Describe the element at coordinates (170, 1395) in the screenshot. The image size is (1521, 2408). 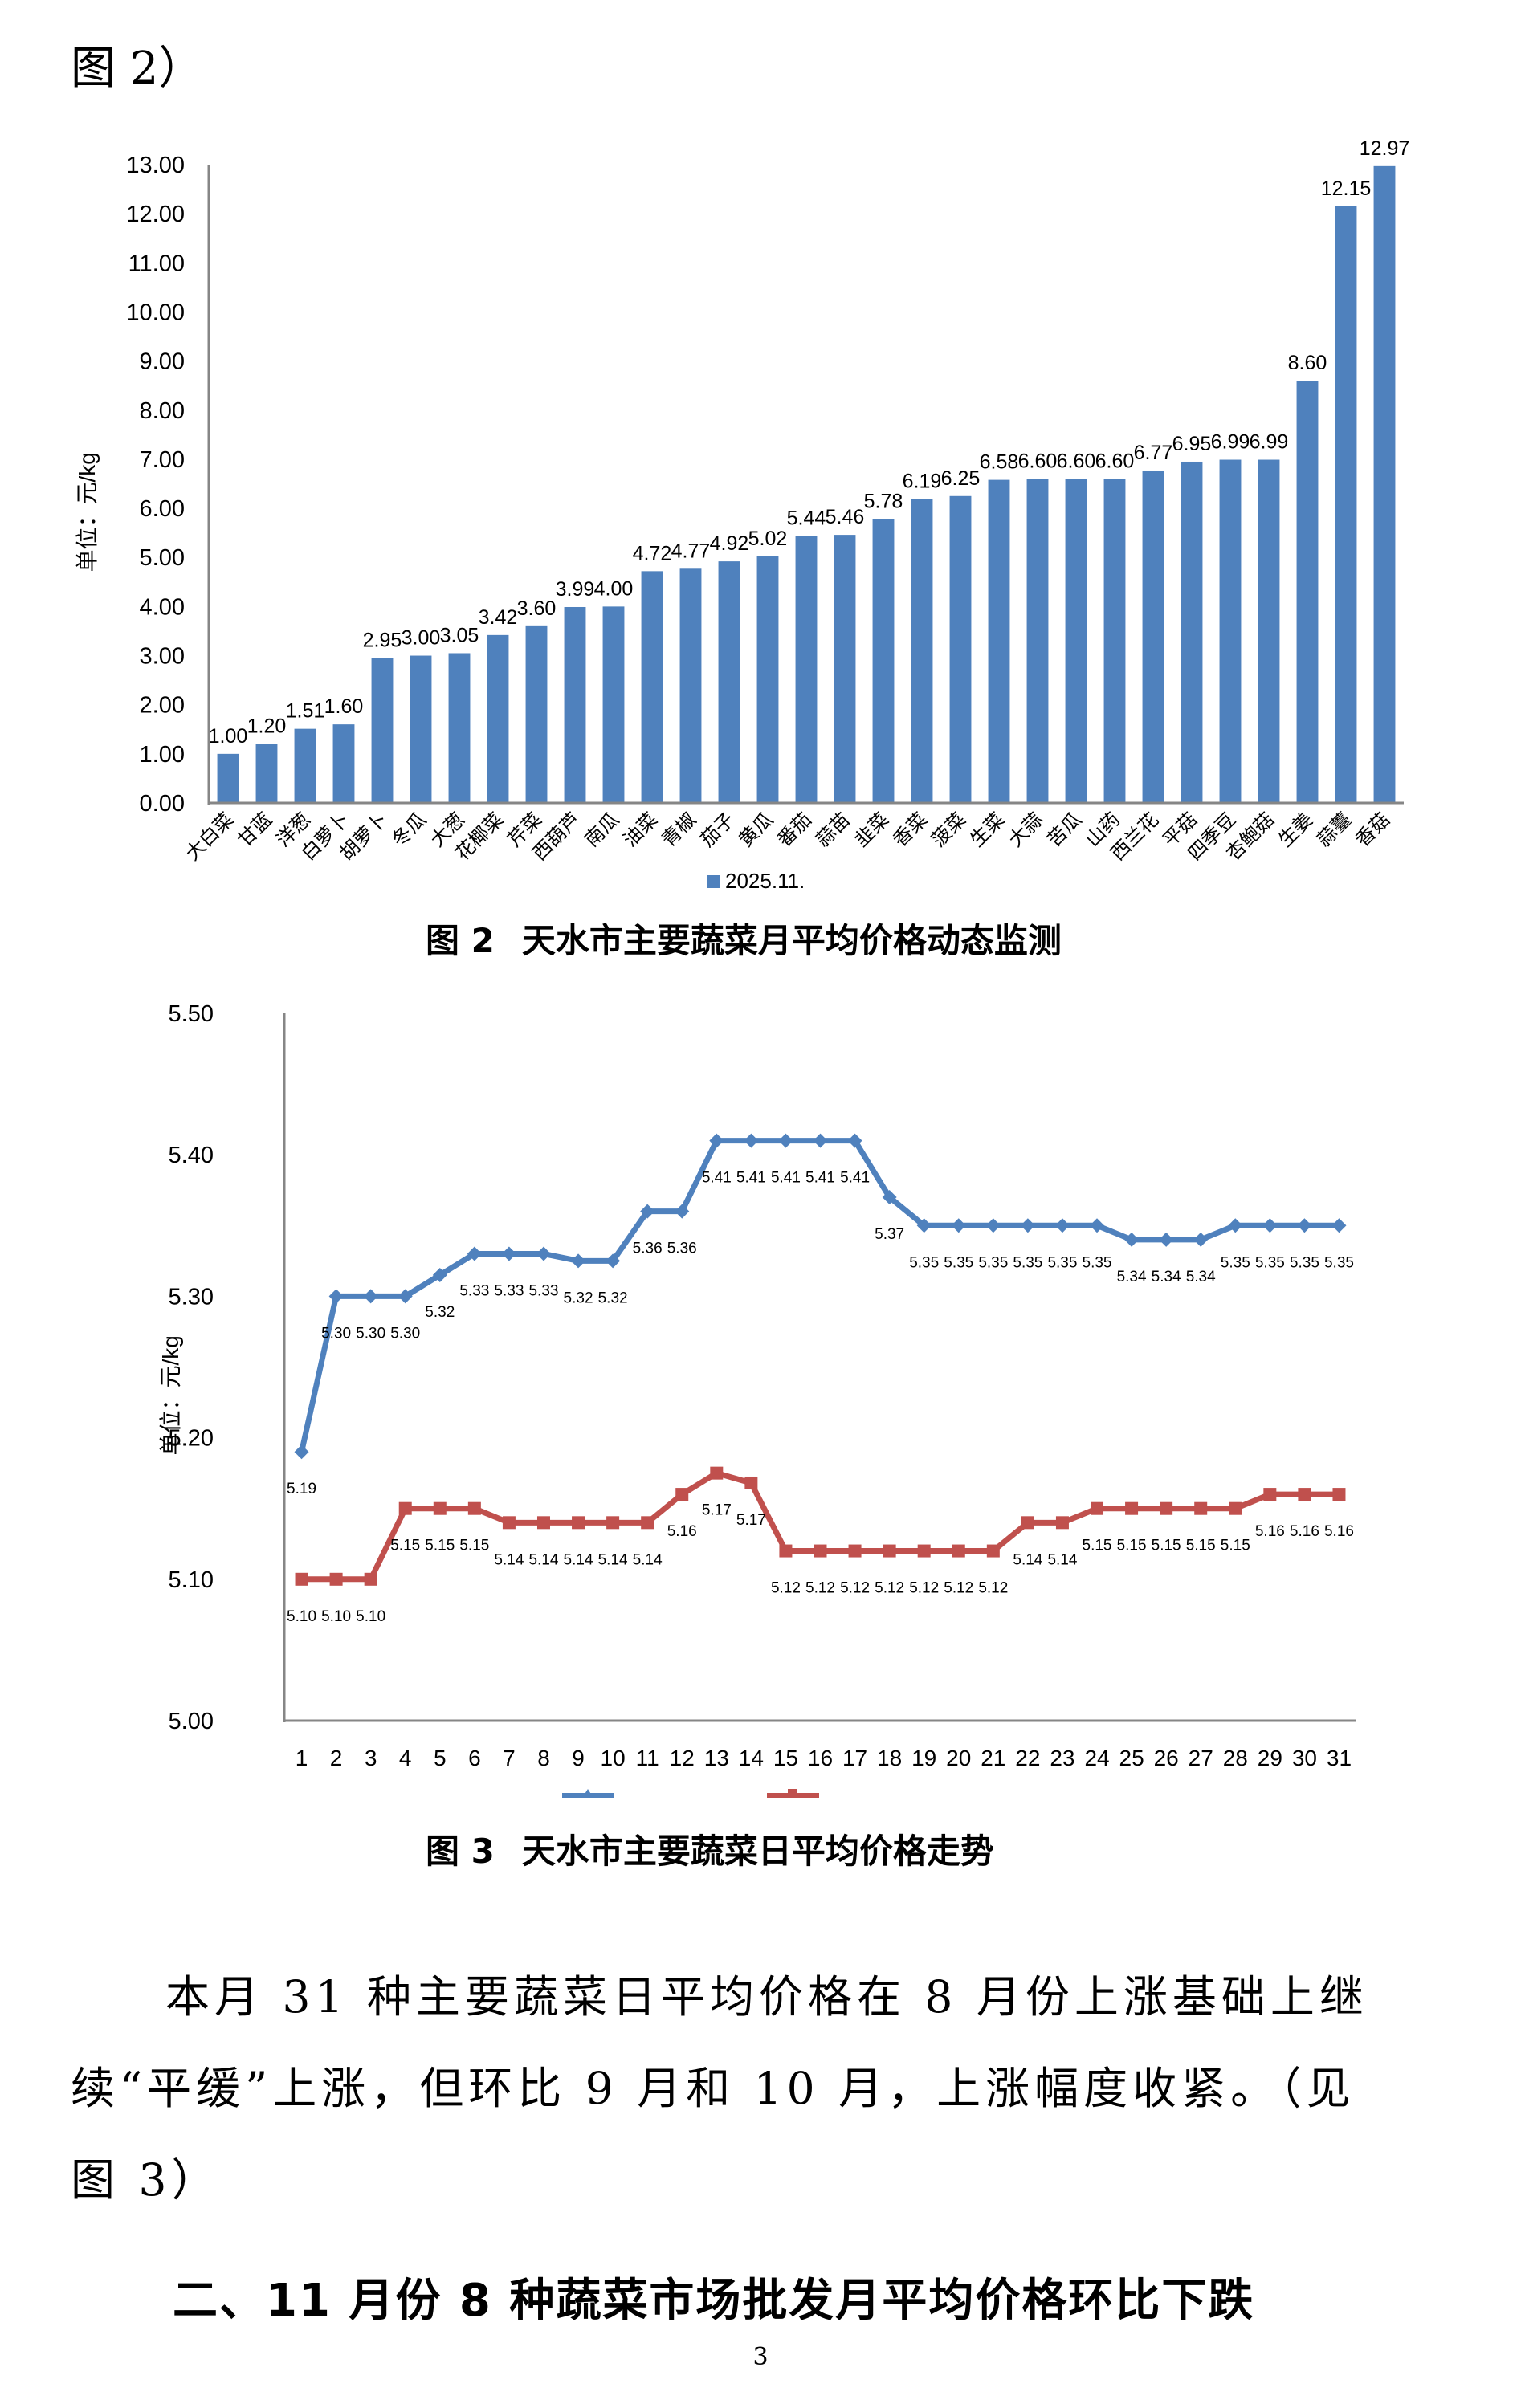
I see `y-axis-label: 单位：元/kg` at that location.